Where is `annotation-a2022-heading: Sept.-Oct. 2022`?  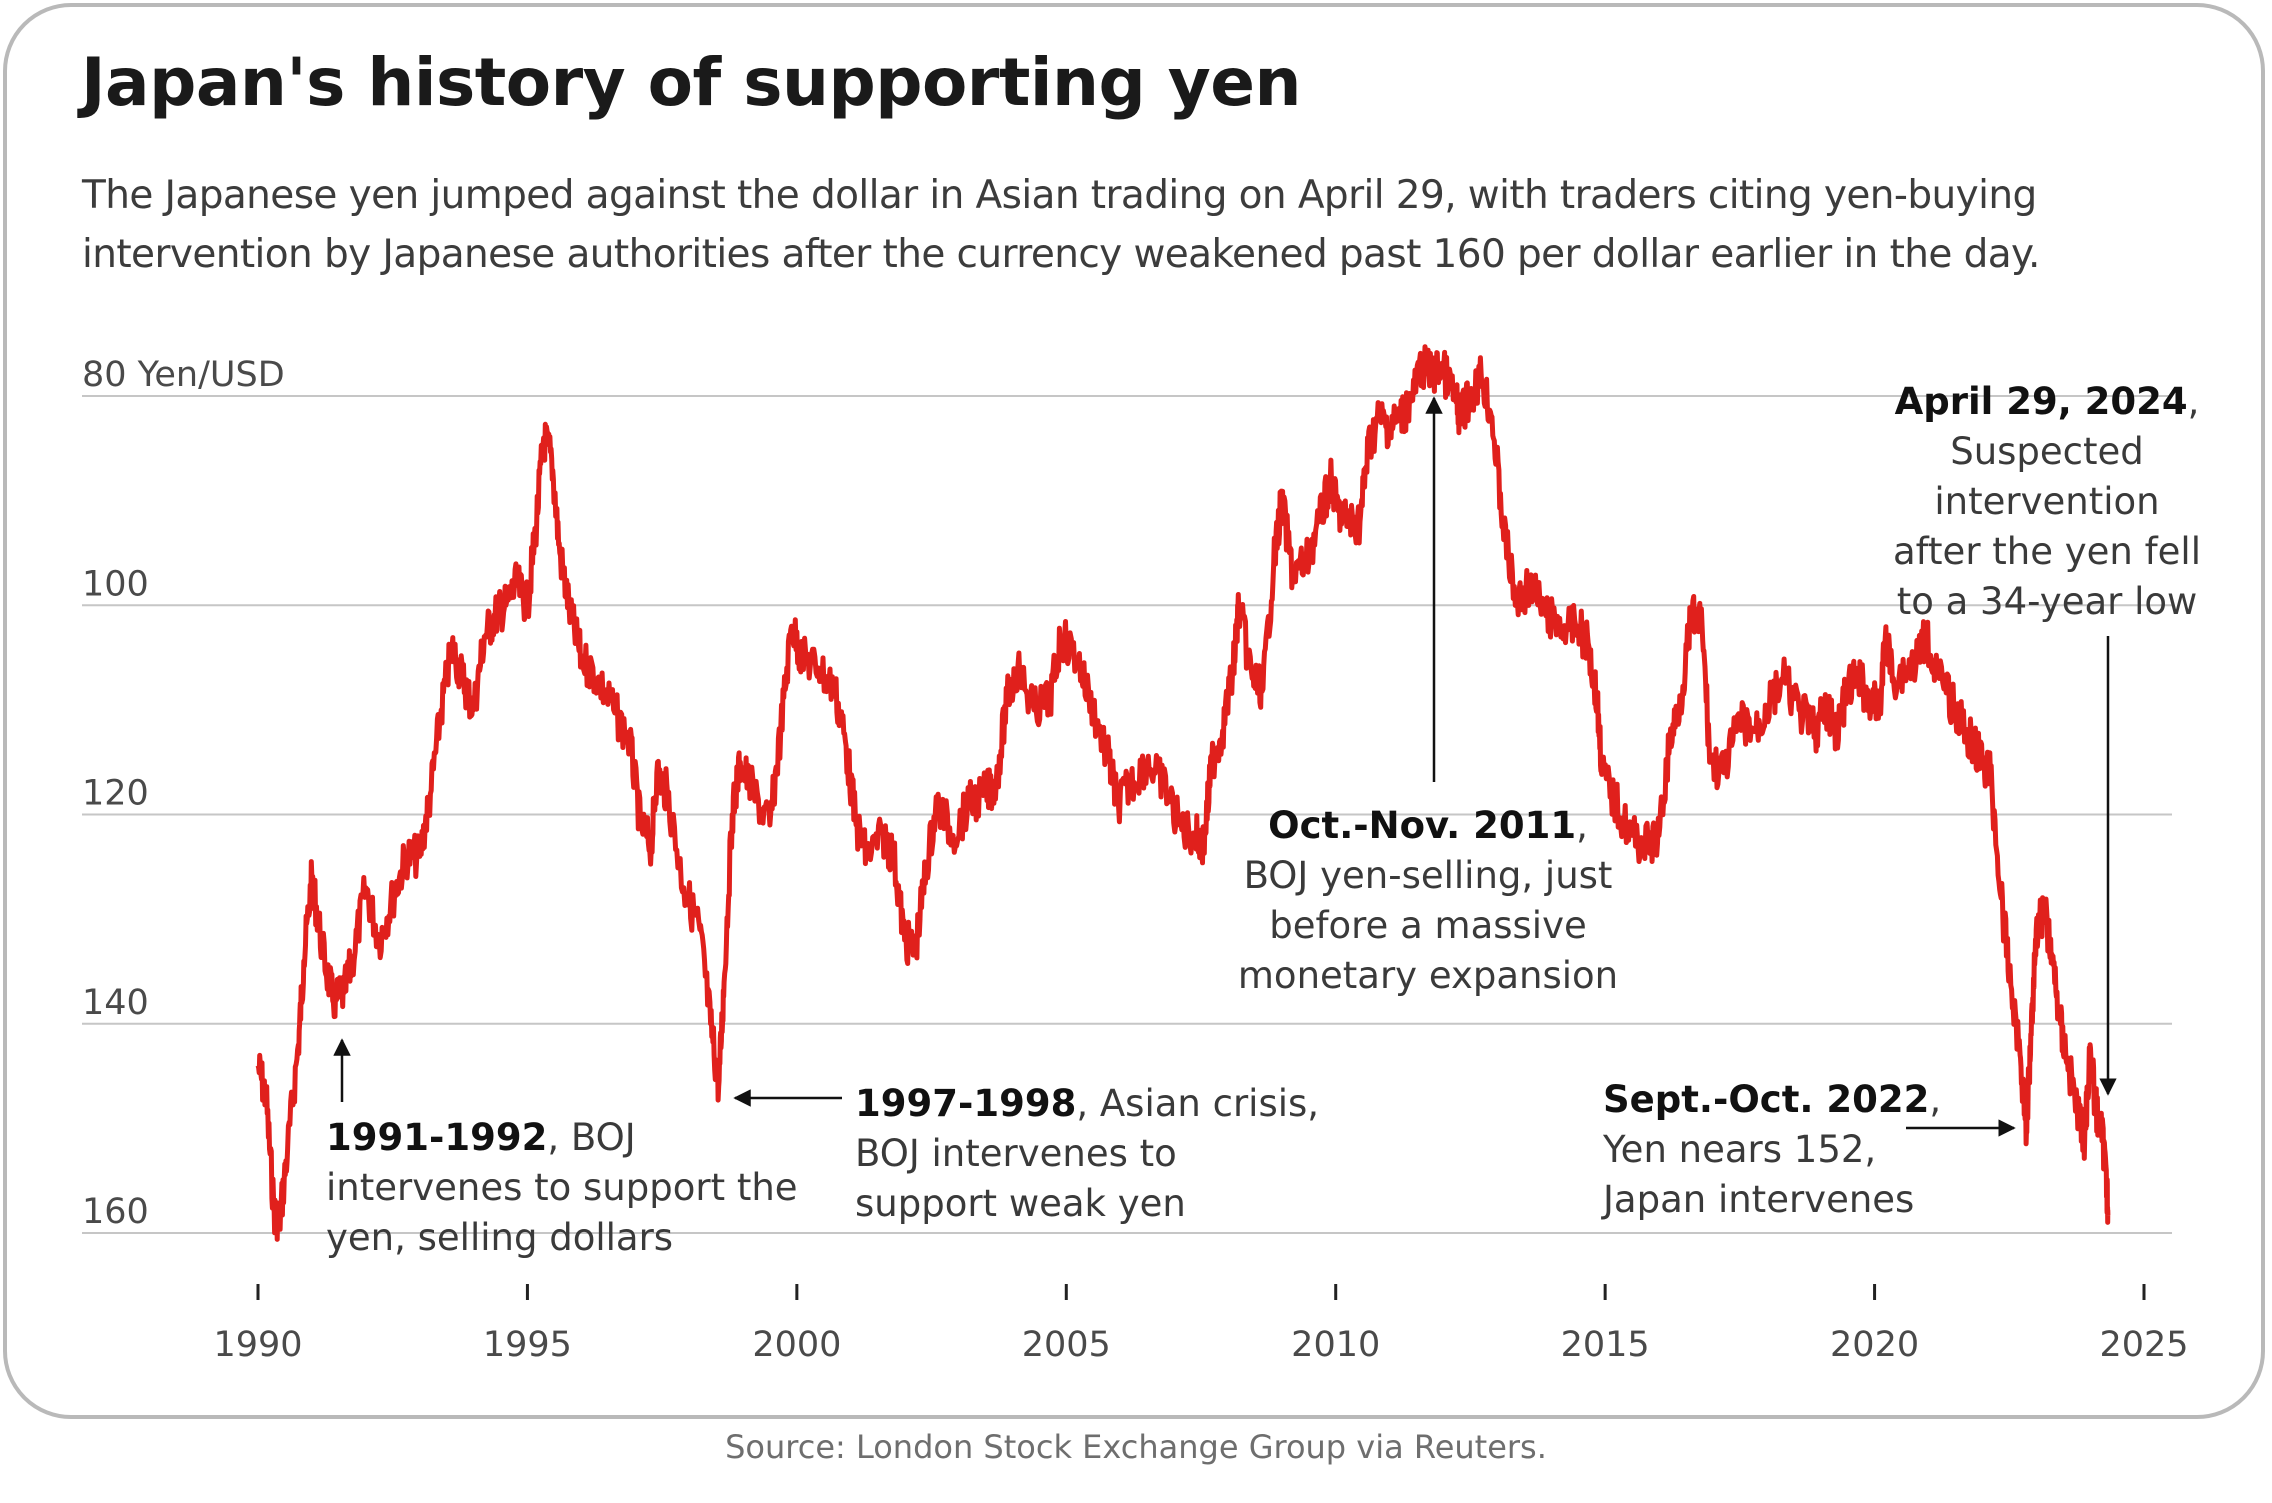
annotation-a2022-heading: Sept.-Oct. 2022 is located at coordinates (1766, 1099).